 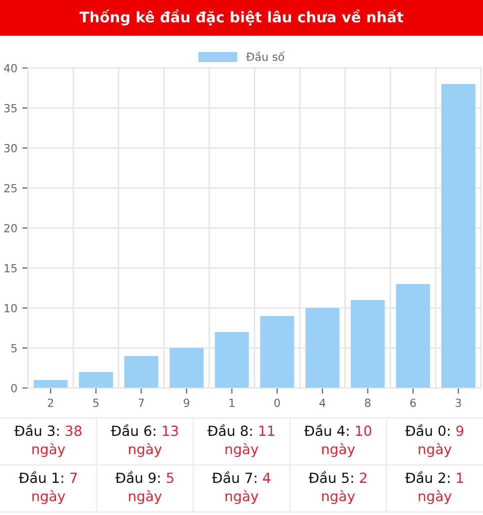 I want to click on y-tick-label: 35, so click(x=10, y=108).